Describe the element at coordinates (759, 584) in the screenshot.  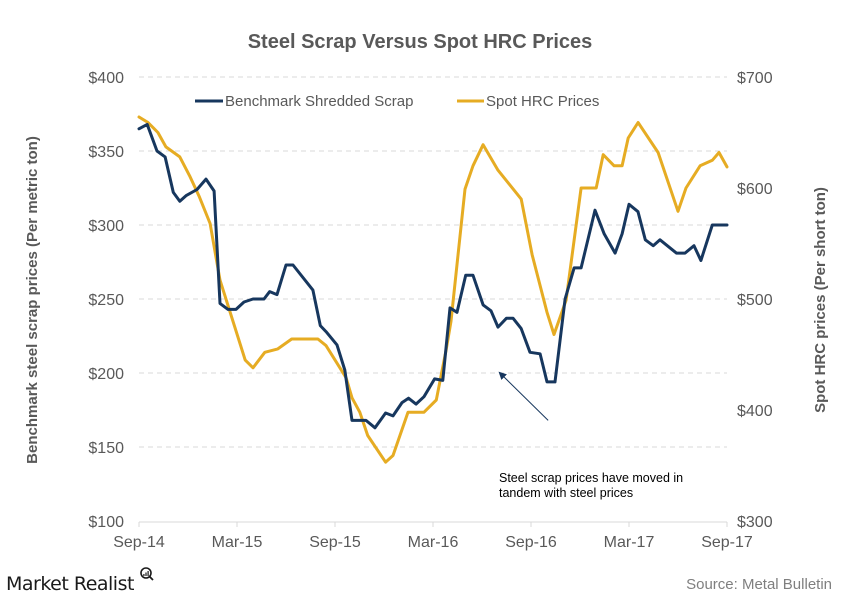
I see `source-note: Source: Metal Bulletin` at that location.